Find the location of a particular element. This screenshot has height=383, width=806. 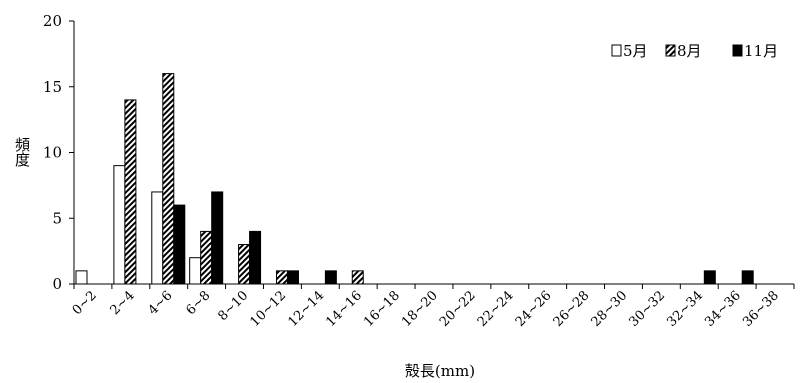

legend-label-1: 5月 is located at coordinates (635, 51).